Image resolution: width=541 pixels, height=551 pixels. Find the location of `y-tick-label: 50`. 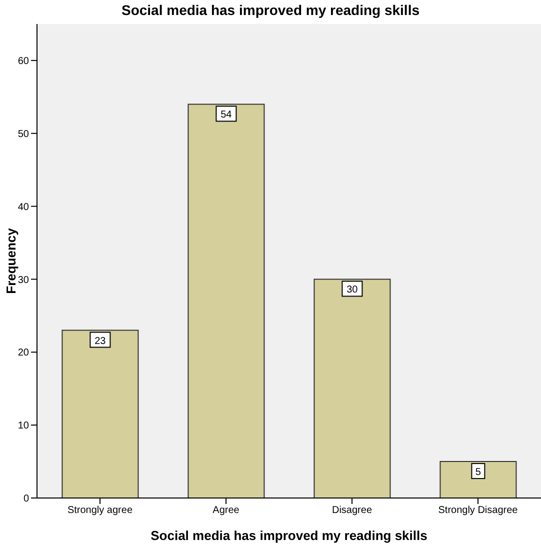

y-tick-label: 50 is located at coordinates (24, 134).